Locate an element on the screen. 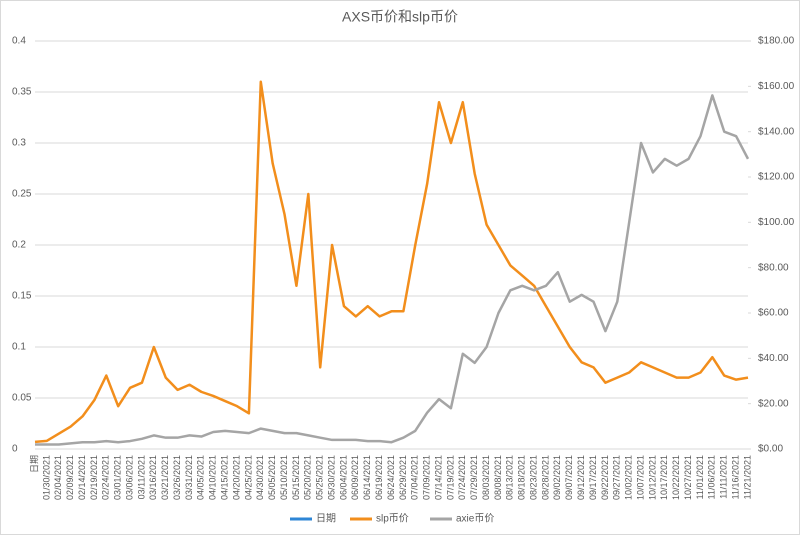 This screenshot has width=800, height=535. x-tick-label: 11/01/2021 is located at coordinates (700, 477).